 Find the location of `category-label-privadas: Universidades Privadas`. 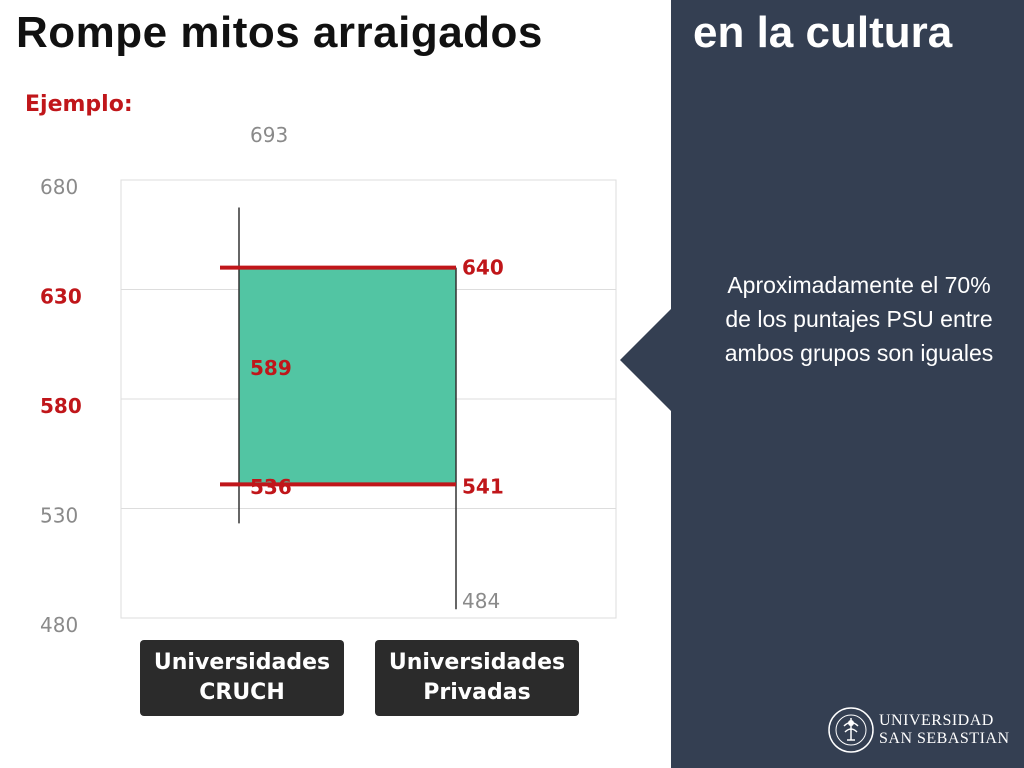

category-label-privadas: Universidades Privadas is located at coordinates (477, 678).